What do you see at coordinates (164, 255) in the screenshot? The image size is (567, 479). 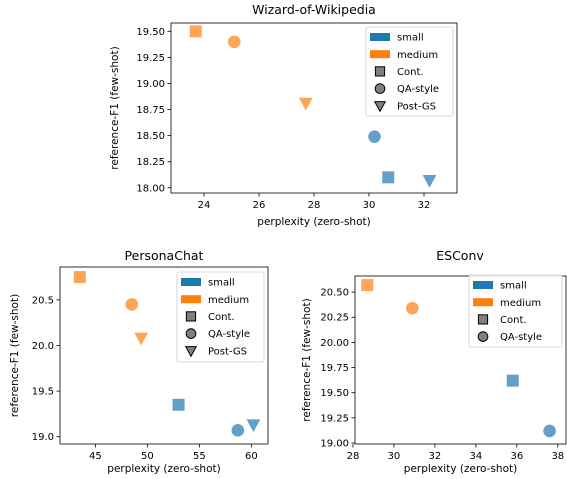 I see `chart-title: PersonaChat` at bounding box center [164, 255].